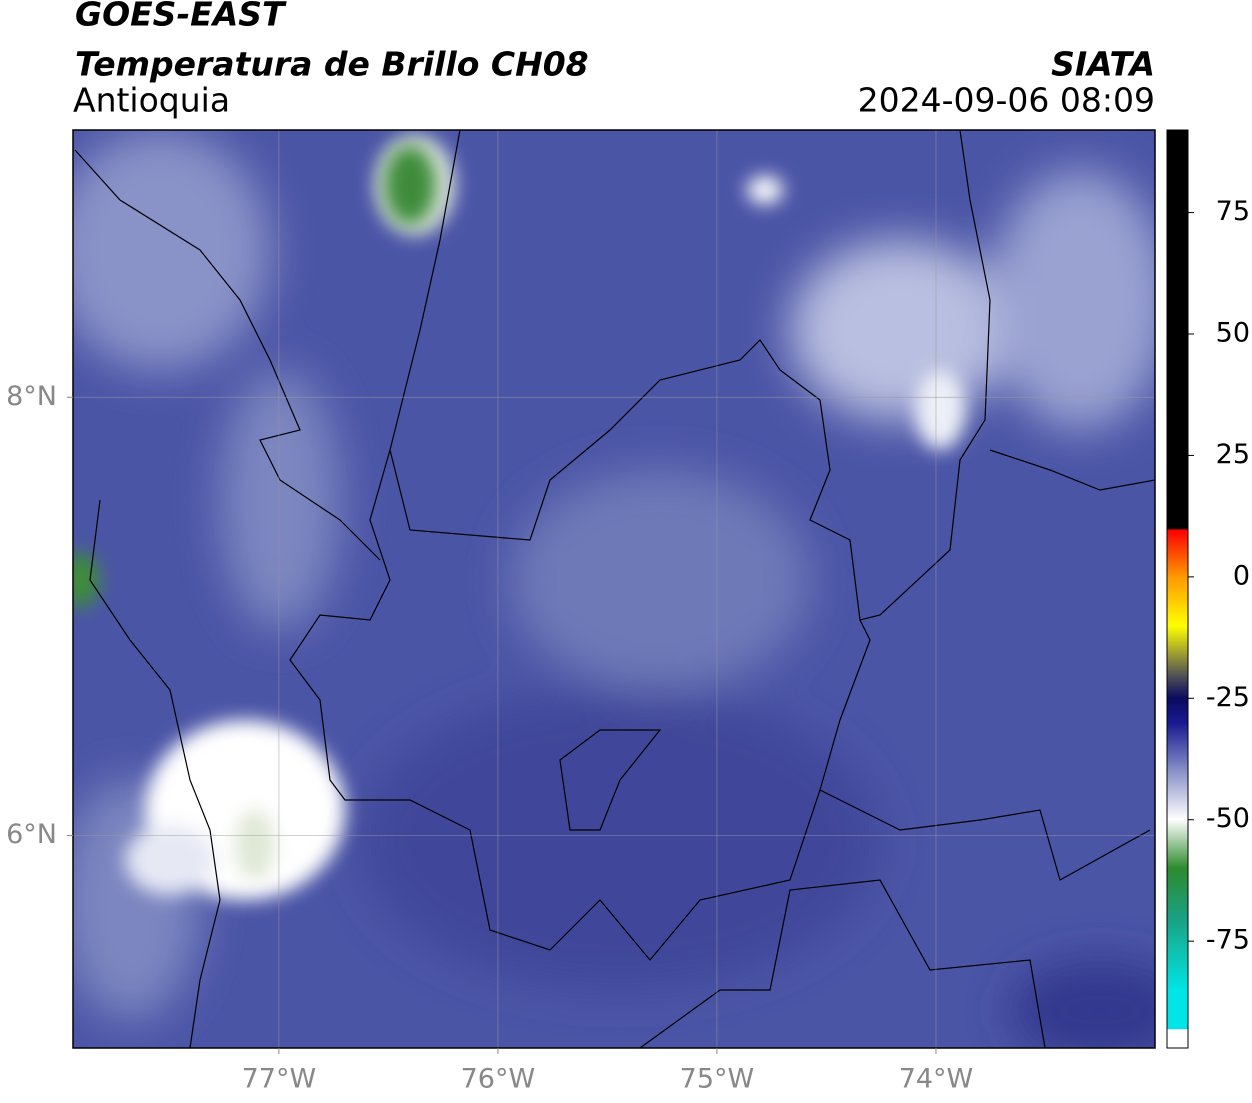  I want to click on datetime: 2024-09-06 08:09, so click(1006, 100).